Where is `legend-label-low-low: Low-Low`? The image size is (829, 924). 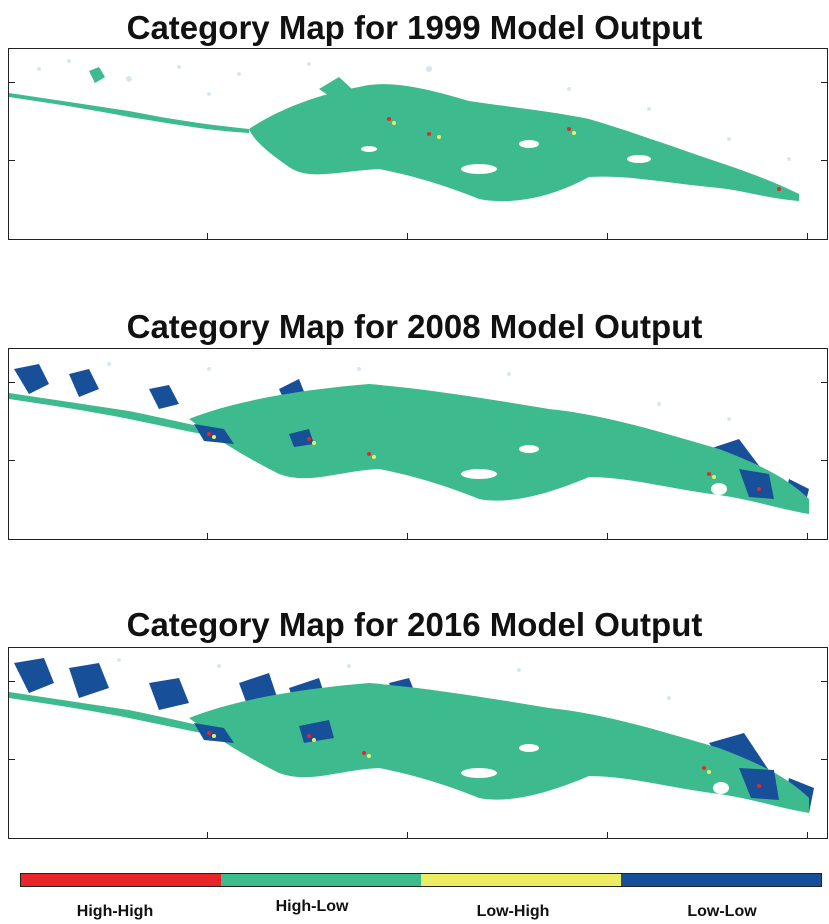 legend-label-low-low: Low-Low is located at coordinates (722, 911).